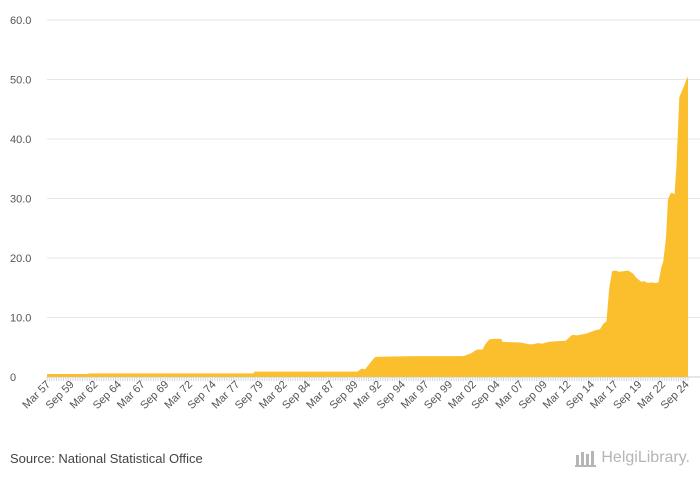 The image size is (700, 483). What do you see at coordinates (20, 21) in the screenshot?
I see `y-tick-label: 60.0` at bounding box center [20, 21].